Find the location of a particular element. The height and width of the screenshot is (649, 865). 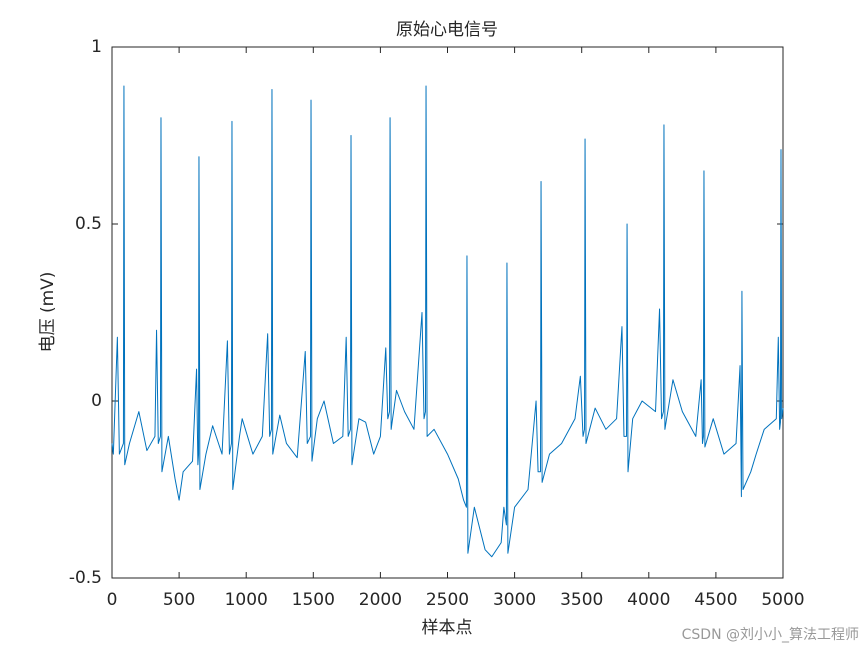

x-tick-label: 3000 is located at coordinates (514, 600).